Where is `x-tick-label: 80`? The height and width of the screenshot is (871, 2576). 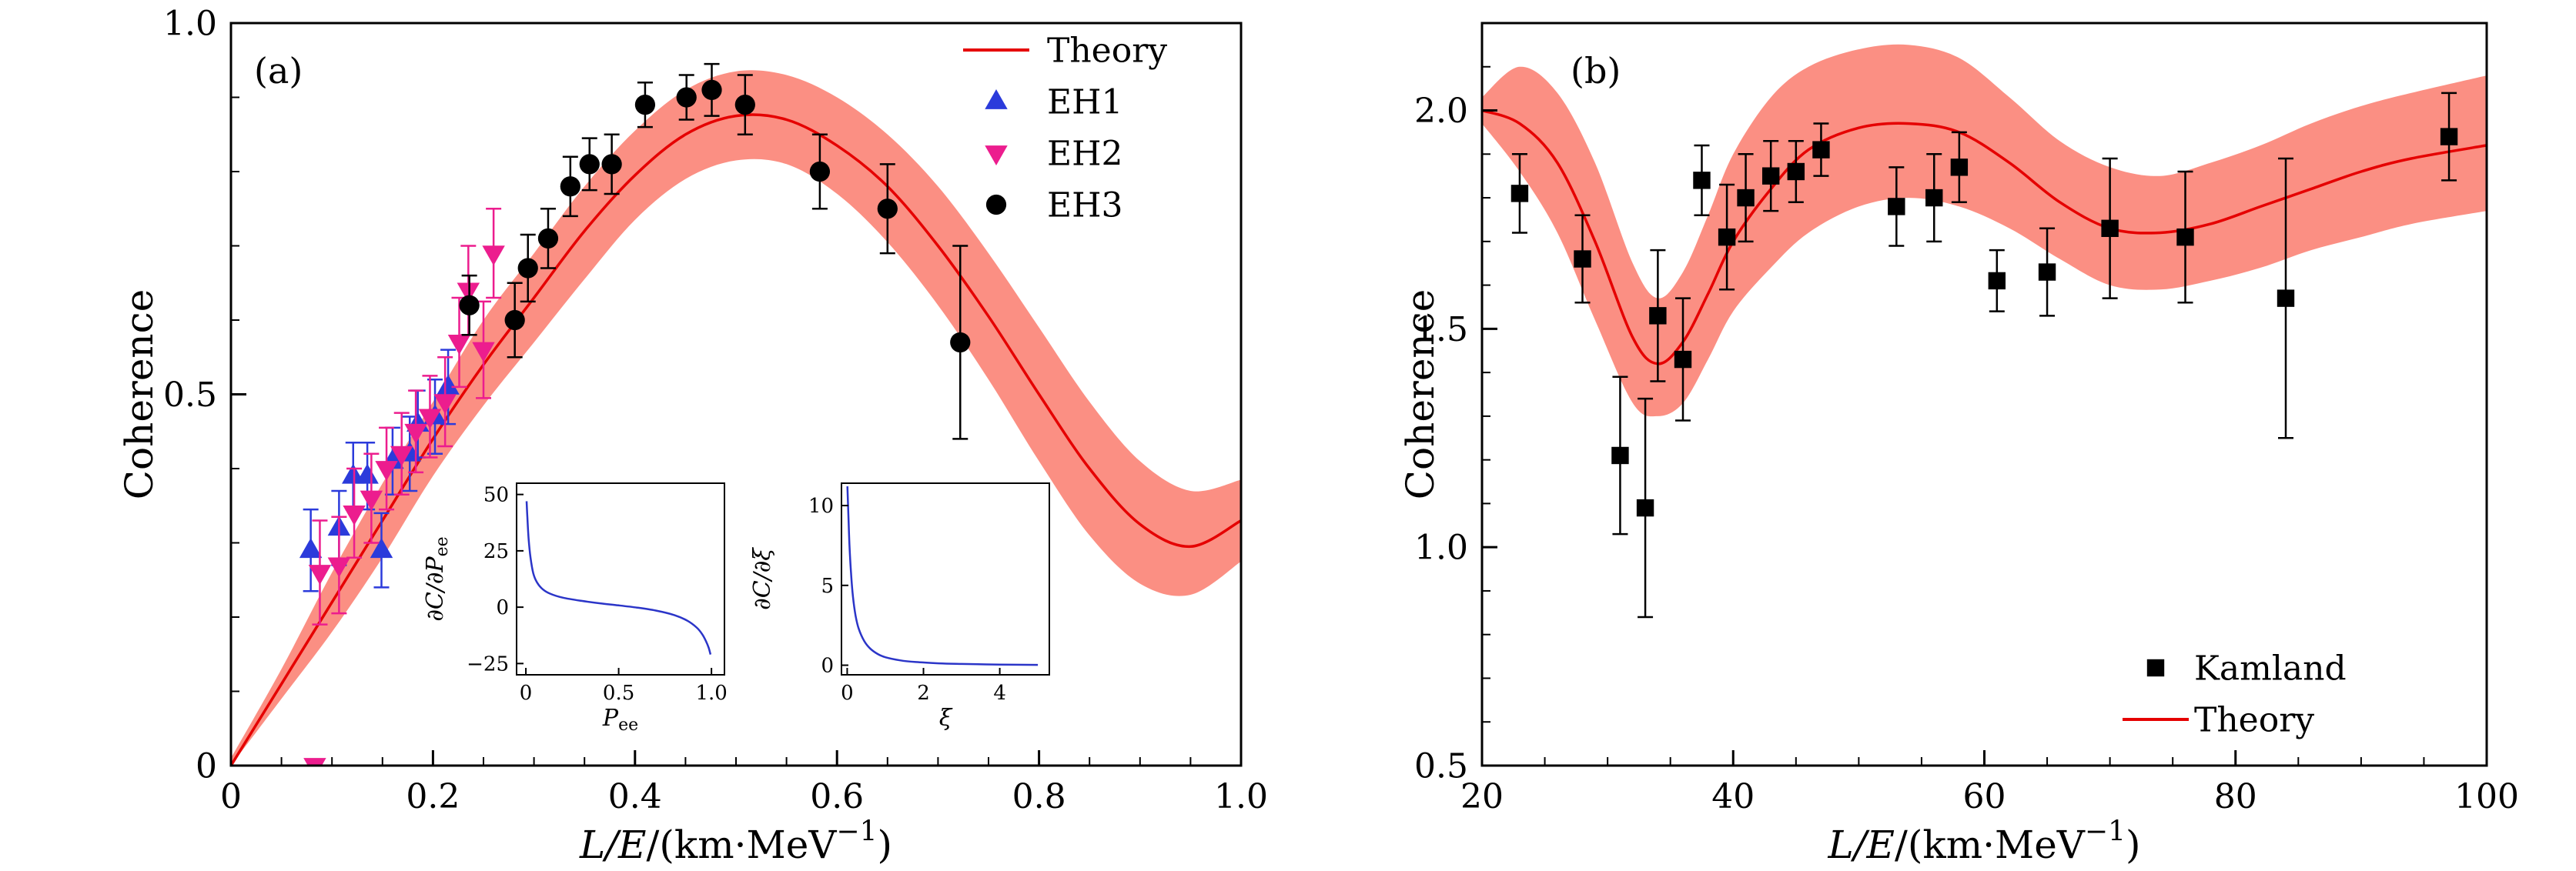 x-tick-label: 80 is located at coordinates (2236, 797).